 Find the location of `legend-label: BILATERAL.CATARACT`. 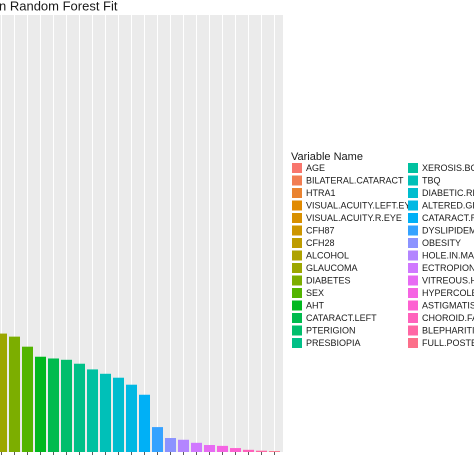

legend-label: BILATERAL.CATARACT is located at coordinates (355, 180).